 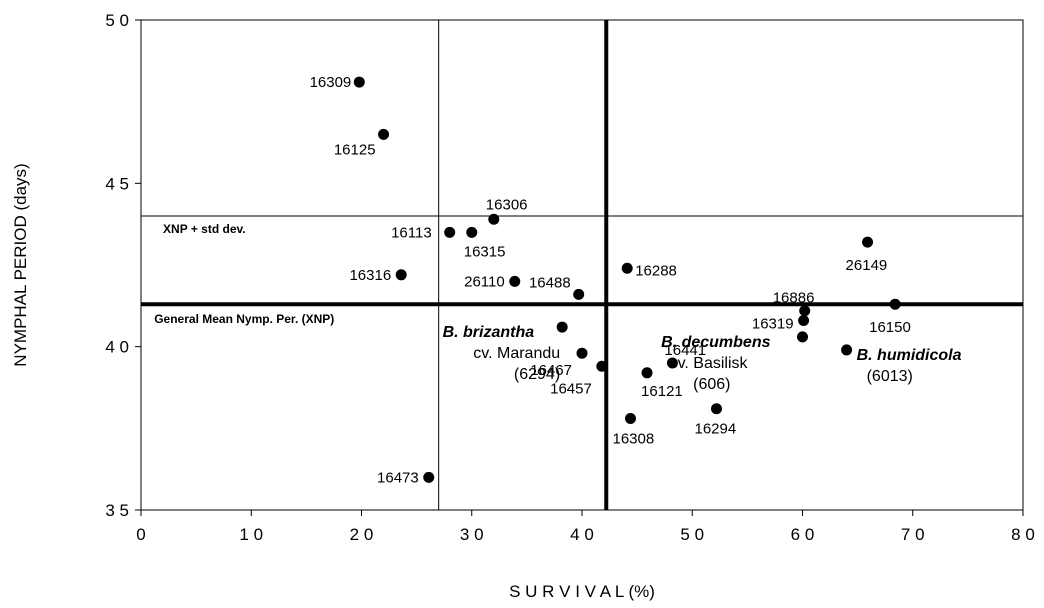 I want to click on x-tick-label: 3 0, so click(x=472, y=534).